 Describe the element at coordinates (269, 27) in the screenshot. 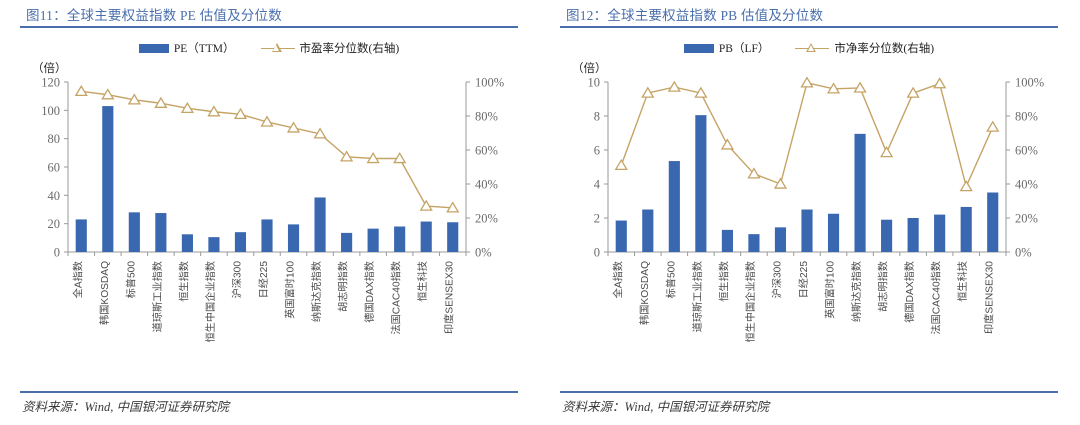

I see `divider-top-pe` at that location.